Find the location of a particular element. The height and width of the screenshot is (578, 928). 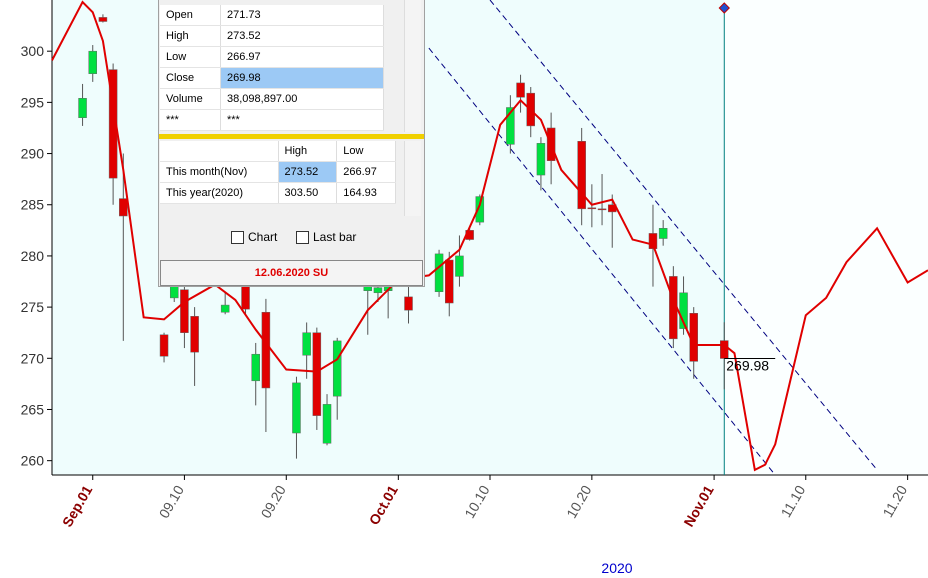

quote-value: 38,098,897.00 is located at coordinates (302, 99).